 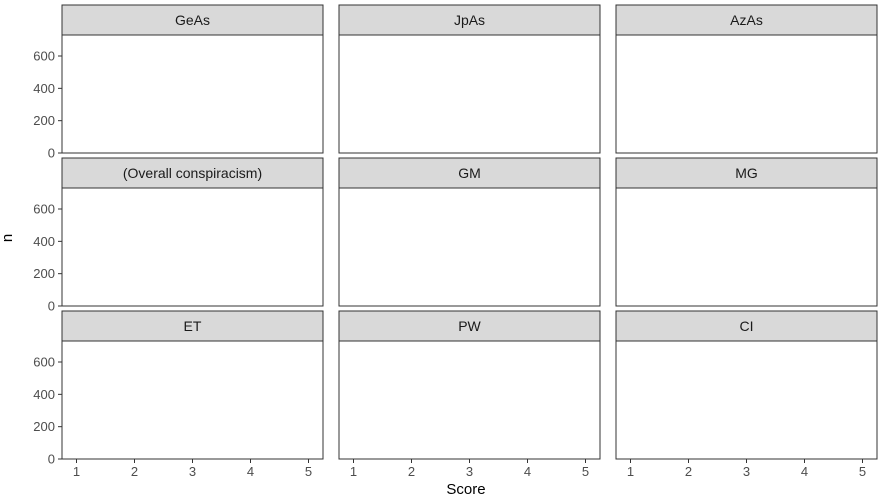 I want to click on facet-panel: CI 1 2 3 4 5, so click(x=746, y=394).